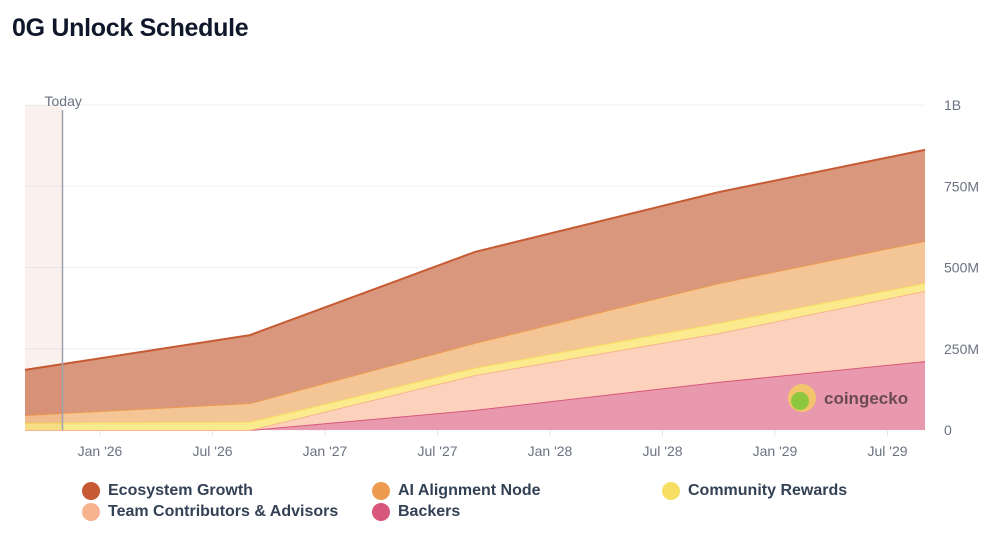  I want to click on x-tick-label: Jul '29, so click(887, 451).